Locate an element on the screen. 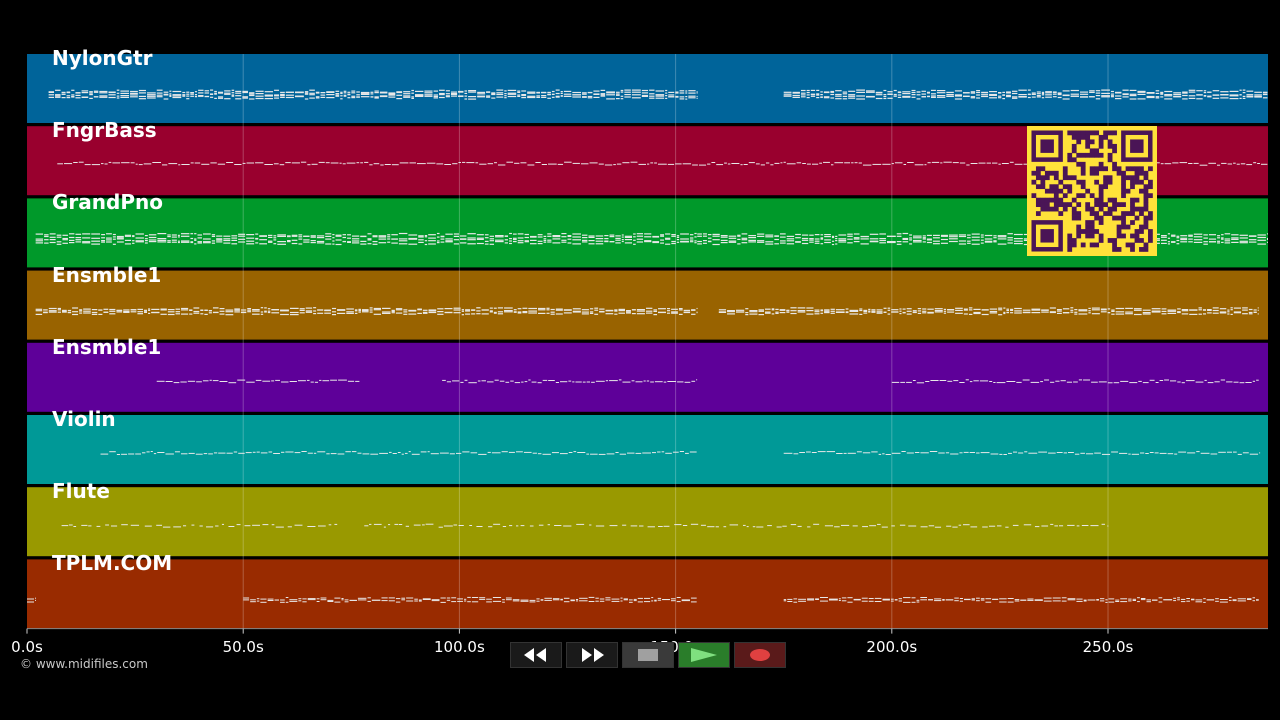 The height and width of the screenshot is (720, 1280). play-button is located at coordinates (704, 655).